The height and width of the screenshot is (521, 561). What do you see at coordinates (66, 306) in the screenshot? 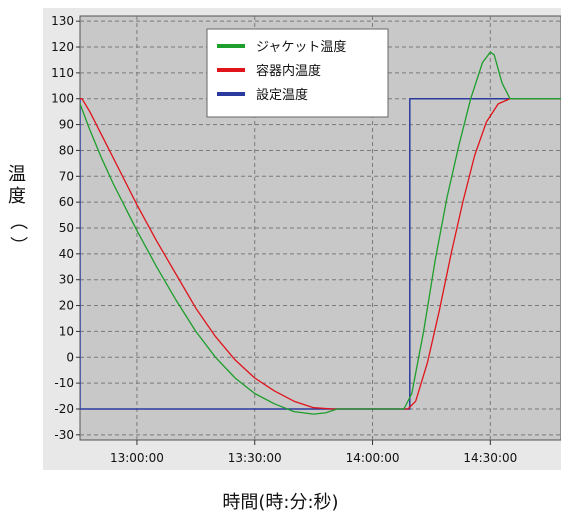
I see `y-tick-label: 20` at bounding box center [66, 306].